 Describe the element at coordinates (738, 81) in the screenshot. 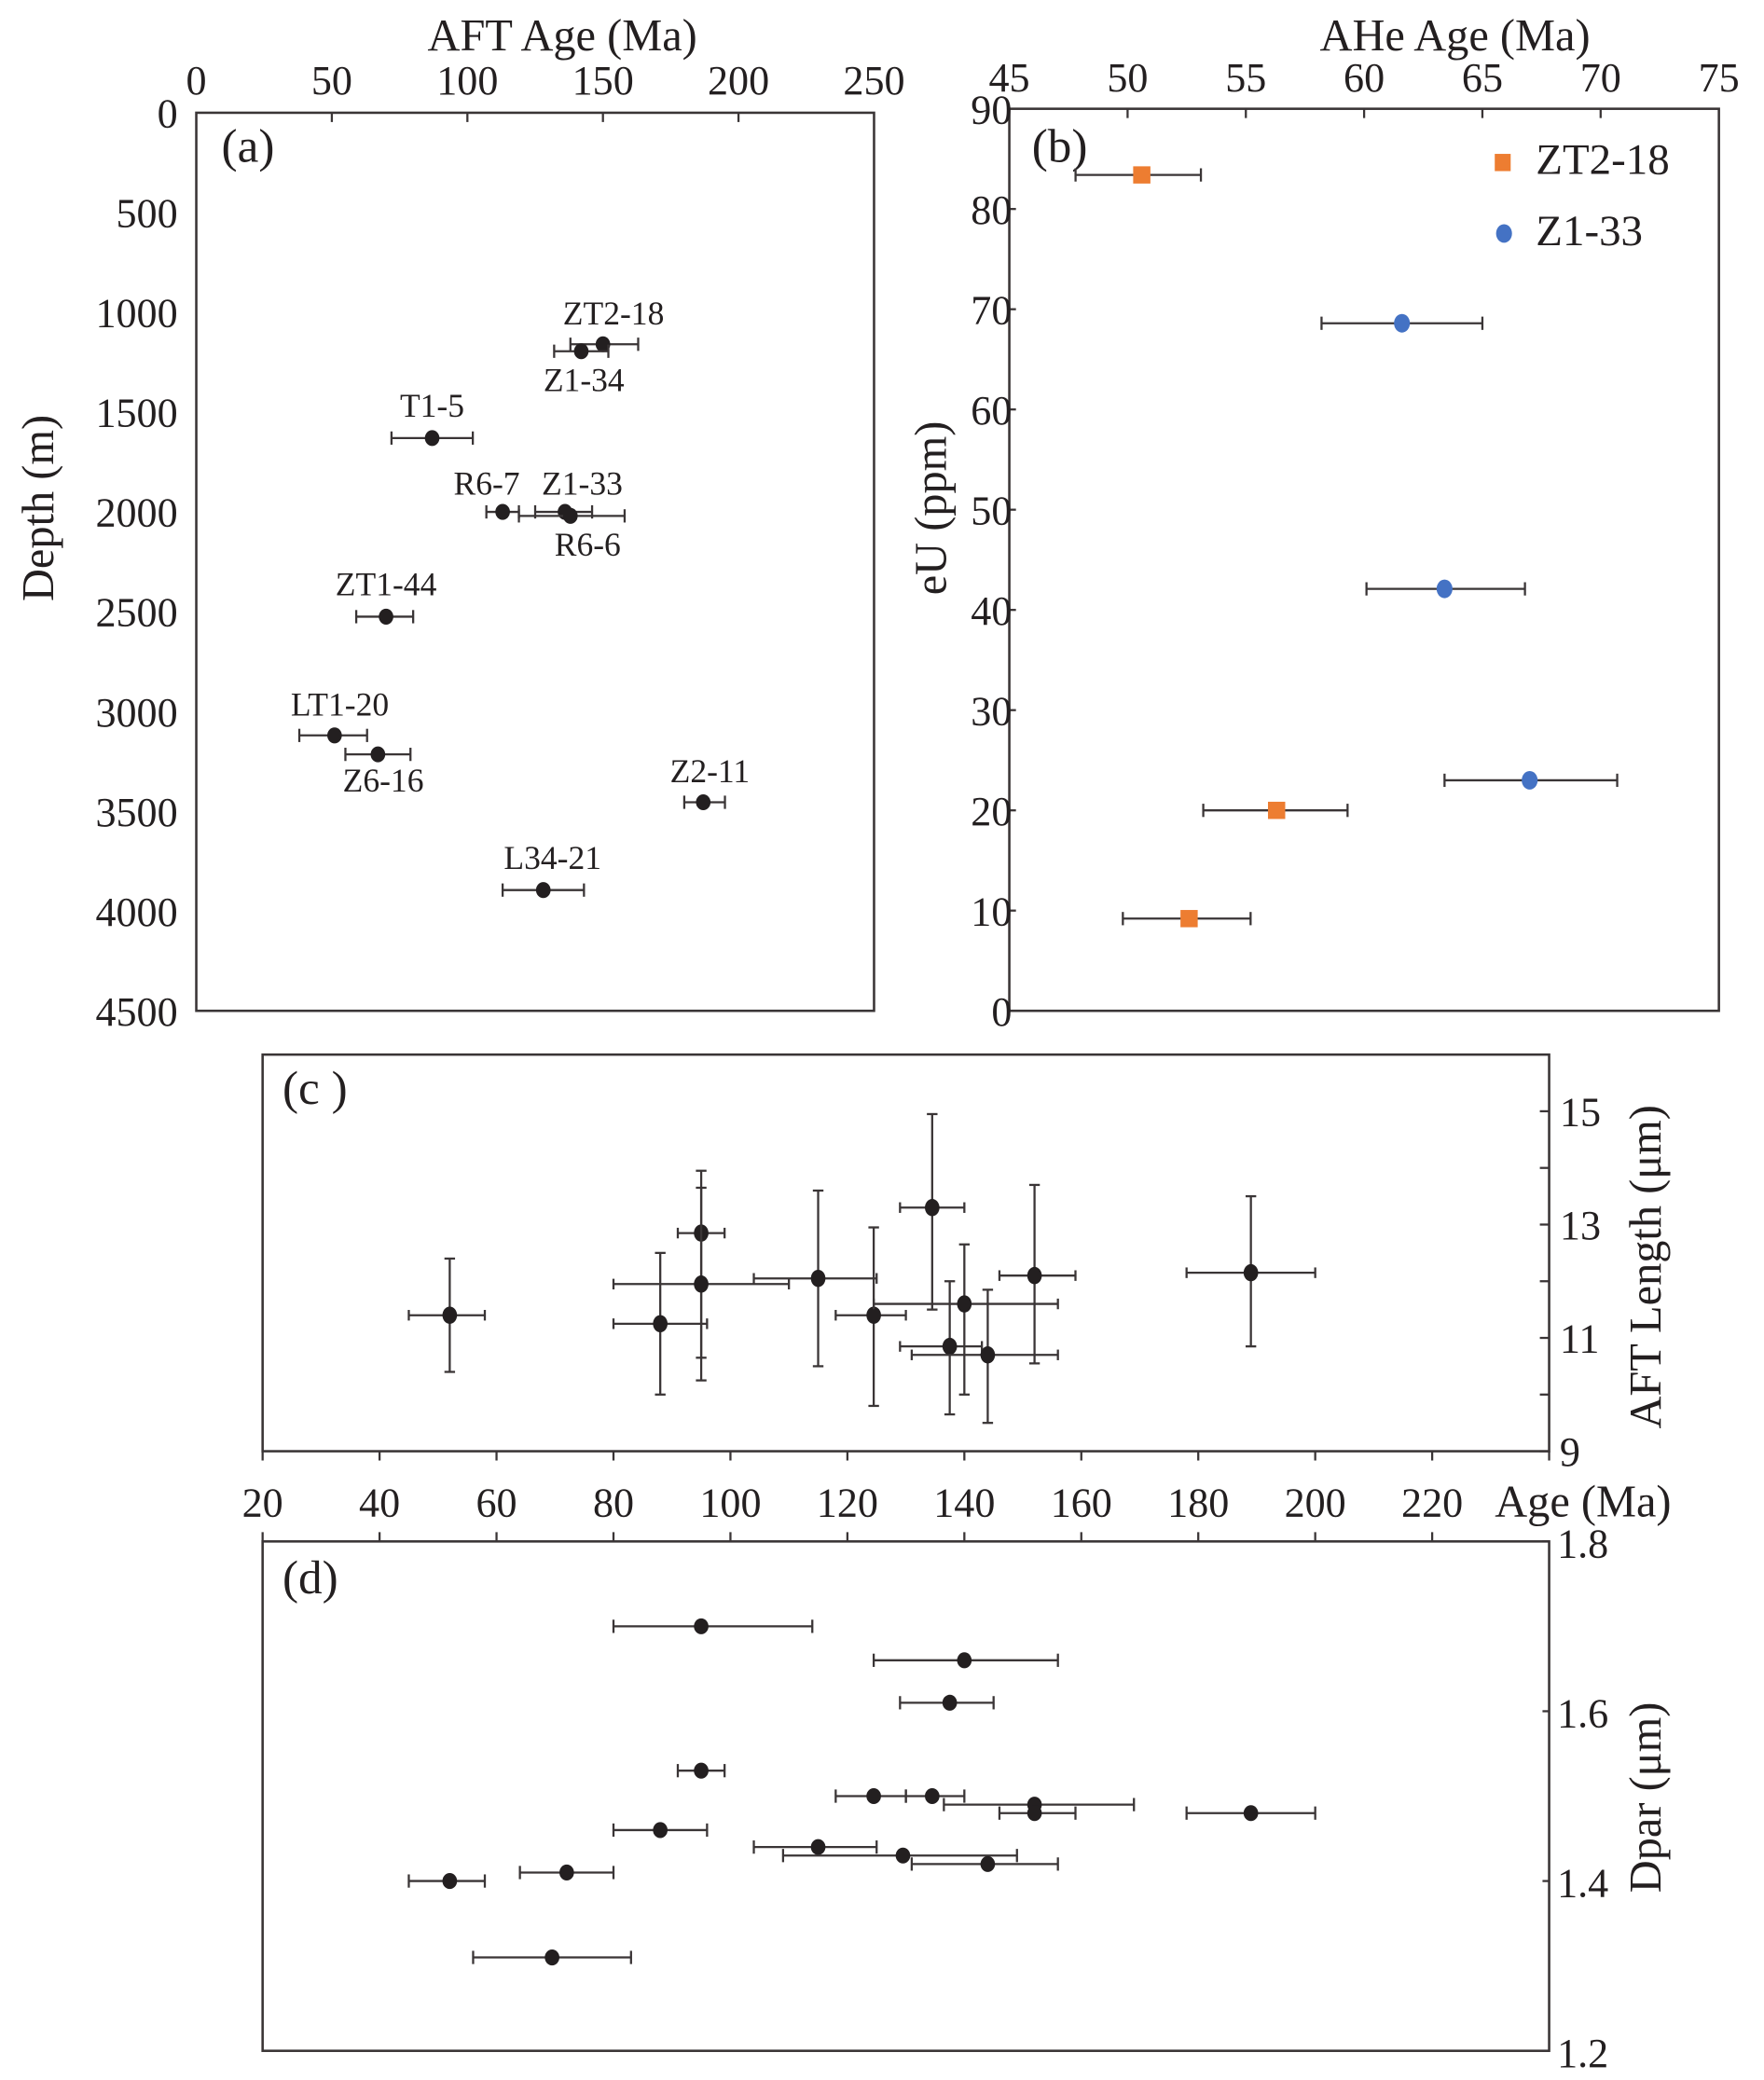

I see `panel-a-x-tick-label: 200` at that location.